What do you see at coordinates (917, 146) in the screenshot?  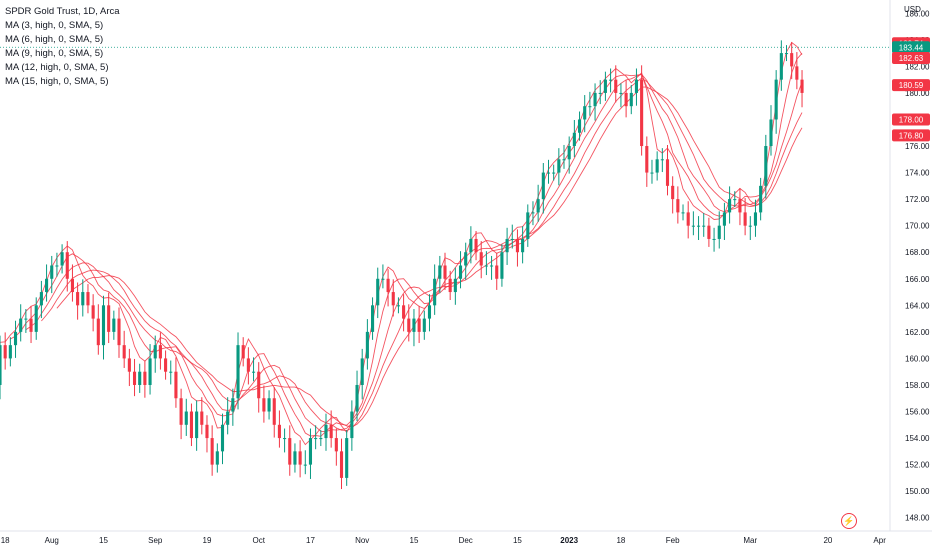 I see `price-tick-label: 176.00` at bounding box center [917, 146].